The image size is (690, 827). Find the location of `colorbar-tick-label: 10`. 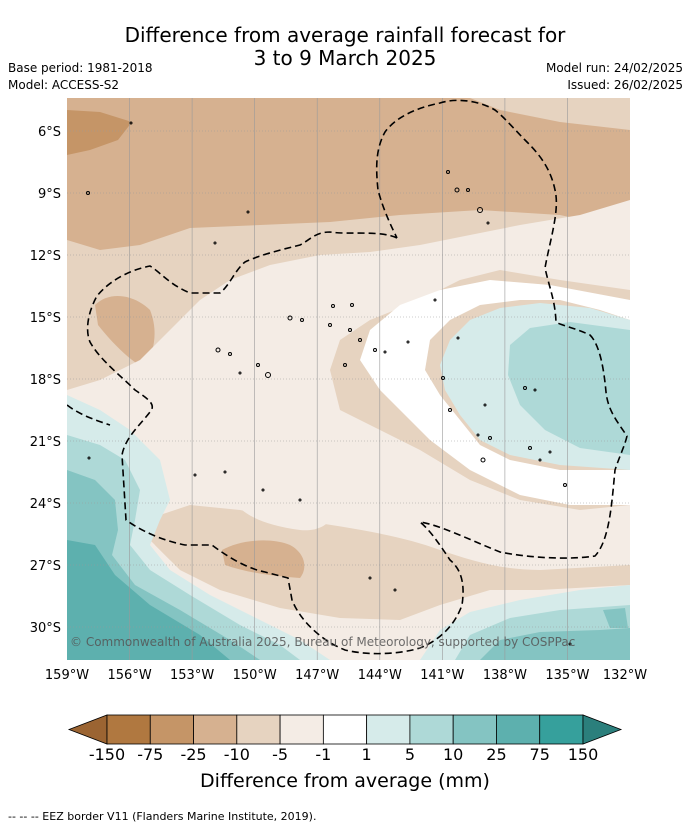

colorbar-tick-label: 10 is located at coordinates (453, 754).